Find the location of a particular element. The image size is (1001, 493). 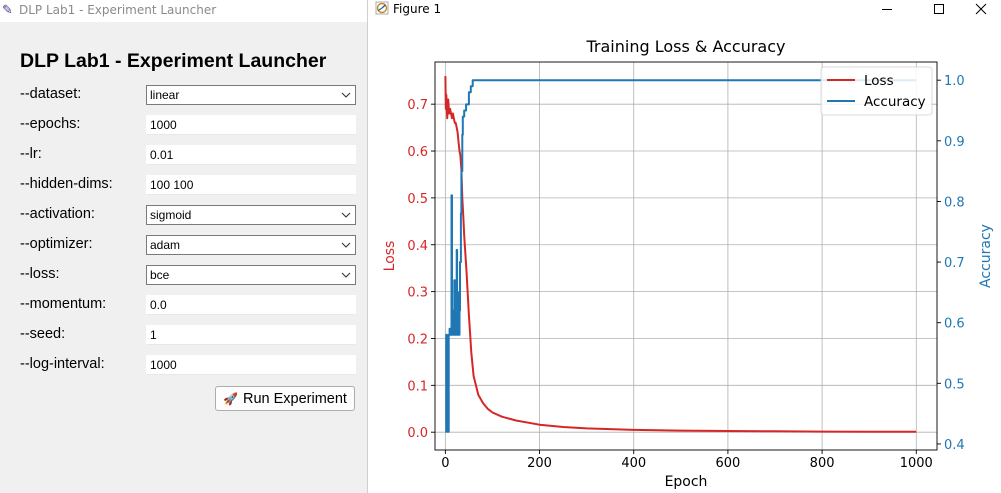

loss-select: bce is located at coordinates (251, 275).